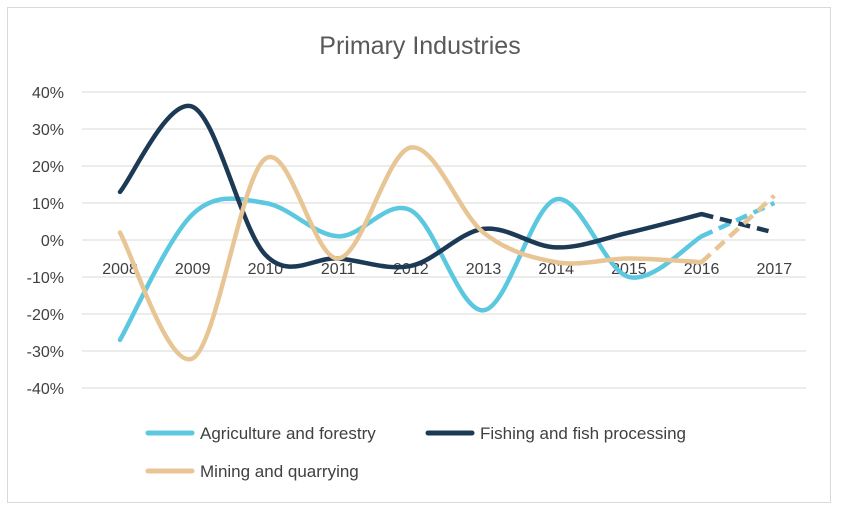 This screenshot has height=512, width=842. I want to click on y-tick-label: -40%, so click(45, 389).